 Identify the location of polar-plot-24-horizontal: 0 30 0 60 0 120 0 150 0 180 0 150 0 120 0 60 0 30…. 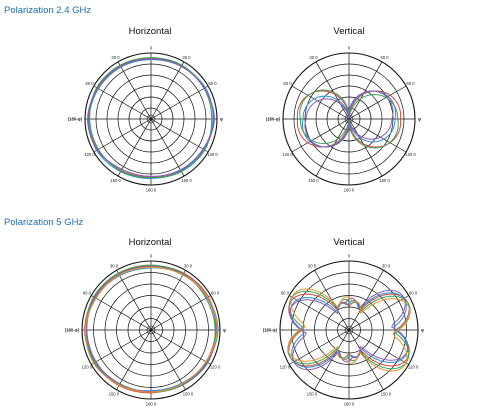
(145, 119).